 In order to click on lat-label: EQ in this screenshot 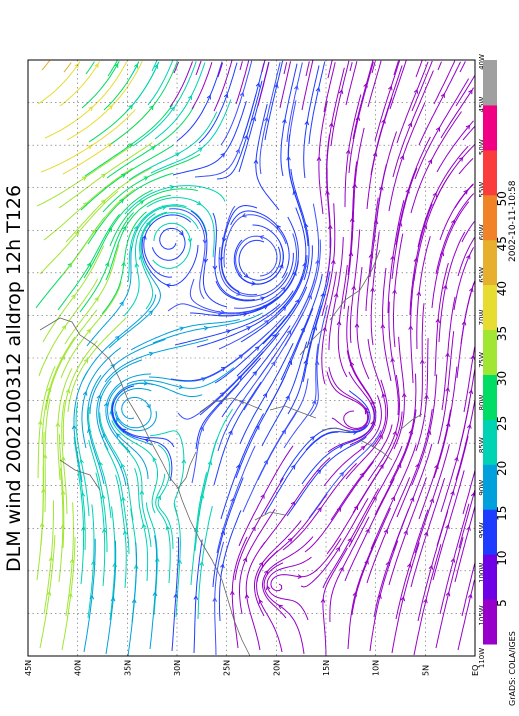, I will do `click(475, 670)`.